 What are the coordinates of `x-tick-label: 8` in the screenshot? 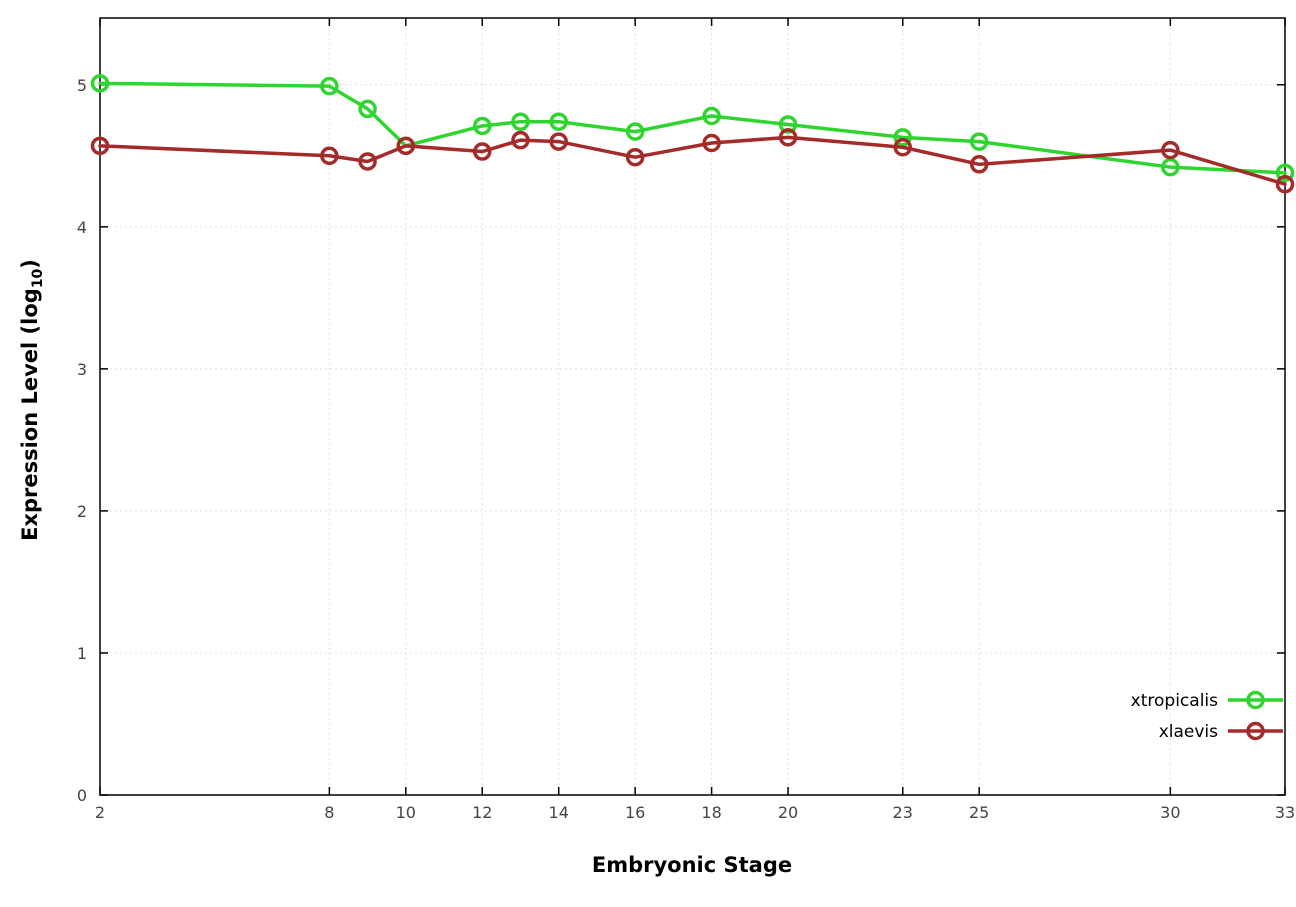 It's located at (329, 812).